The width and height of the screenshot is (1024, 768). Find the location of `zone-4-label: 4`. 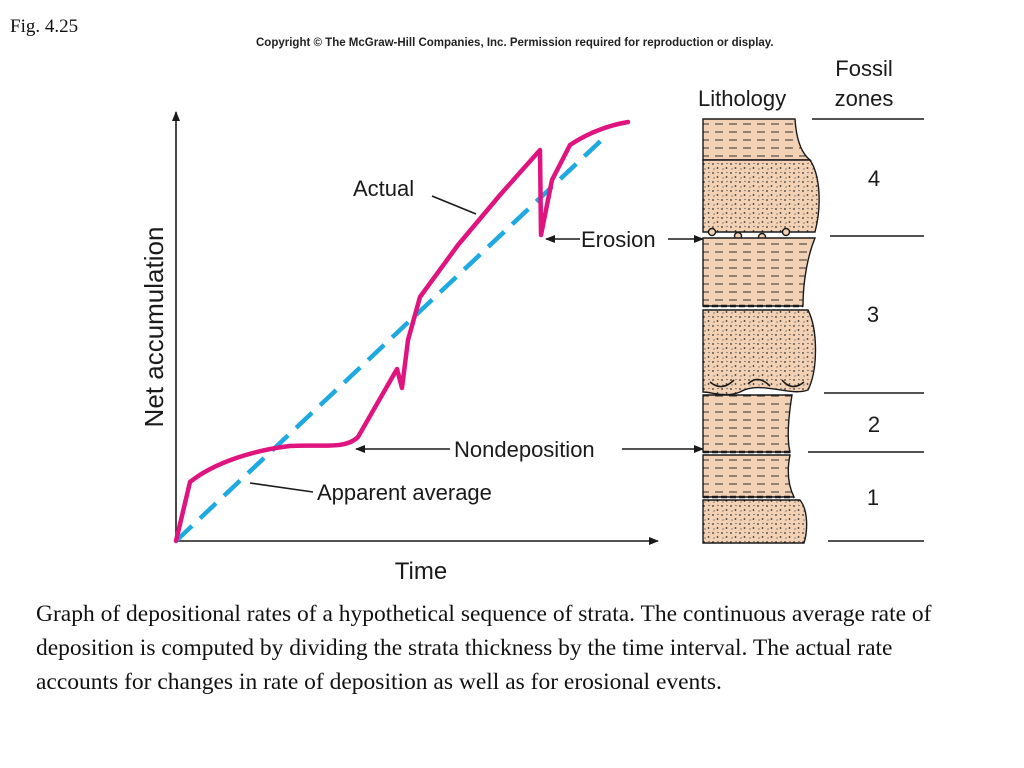

zone-4-label: 4 is located at coordinates (874, 178).